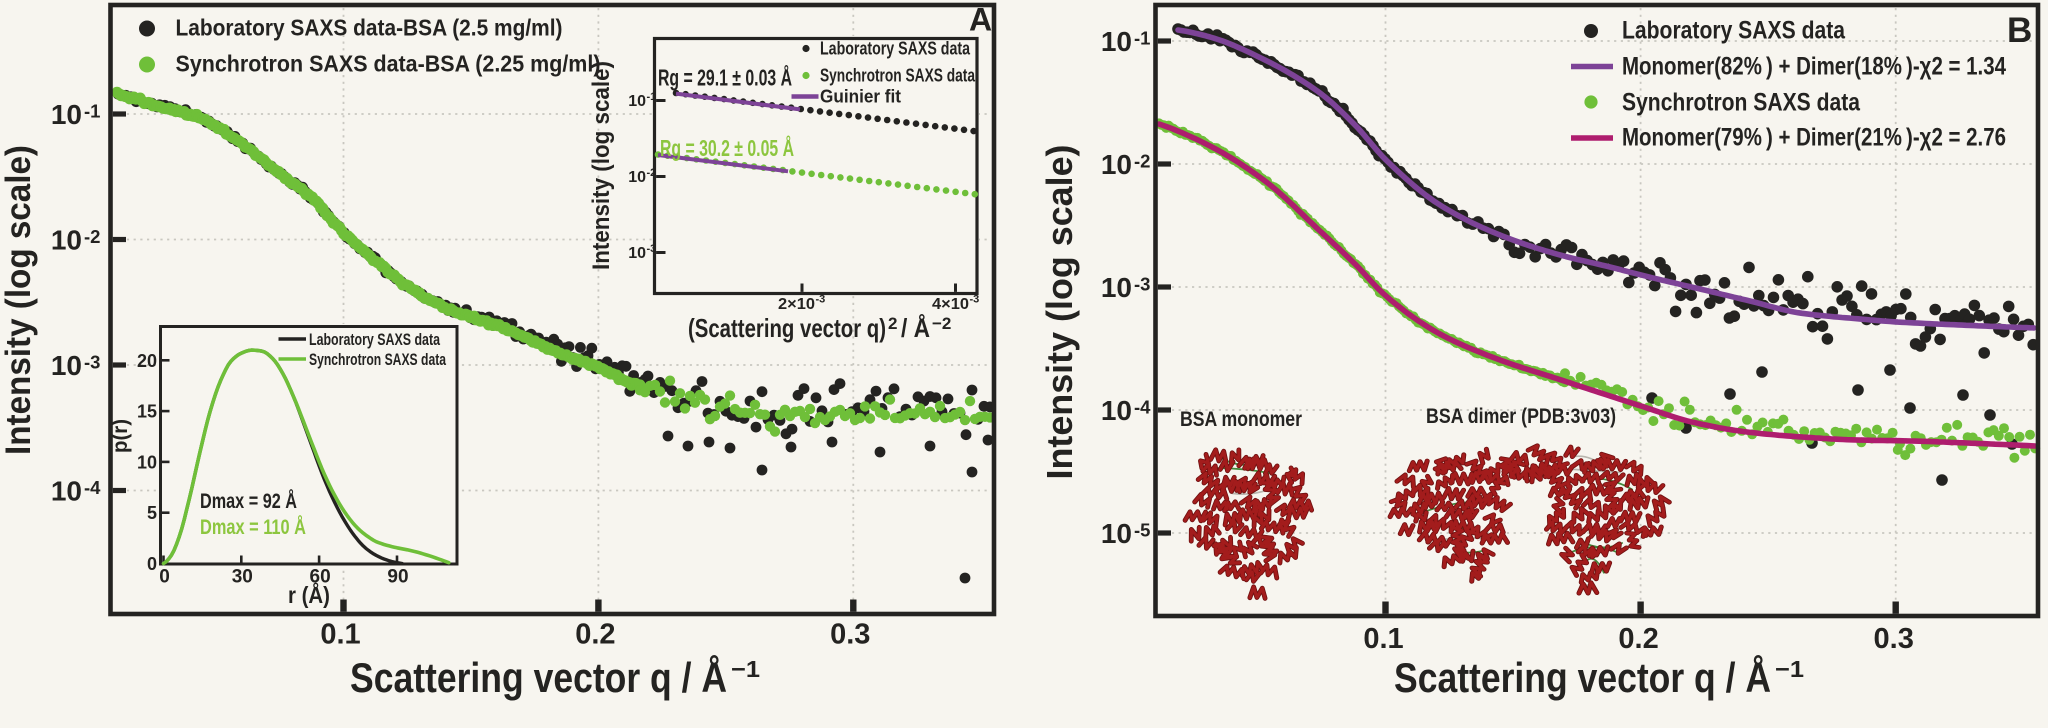 The height and width of the screenshot is (728, 2048). Describe the element at coordinates (980, 20) in the screenshot. I see `svg-text: A` at that location.